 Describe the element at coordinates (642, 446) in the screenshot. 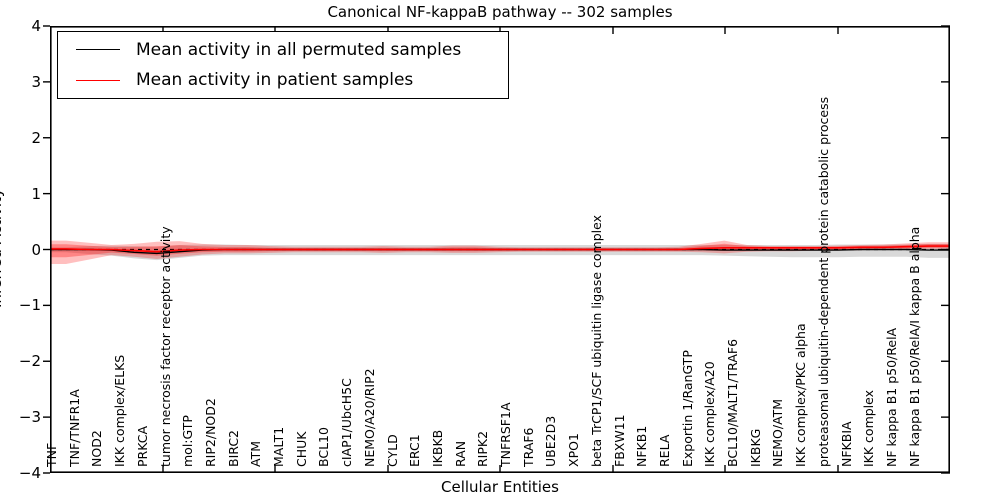

I see `x-category-label: NFKB1` at that location.